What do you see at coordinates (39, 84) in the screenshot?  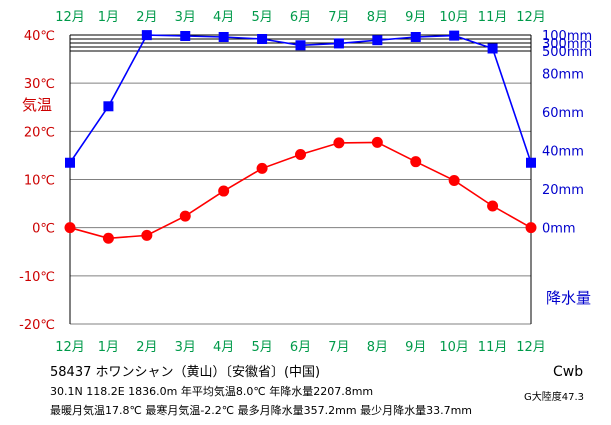 I see `temperature-tick-label: 30℃` at bounding box center [39, 84].